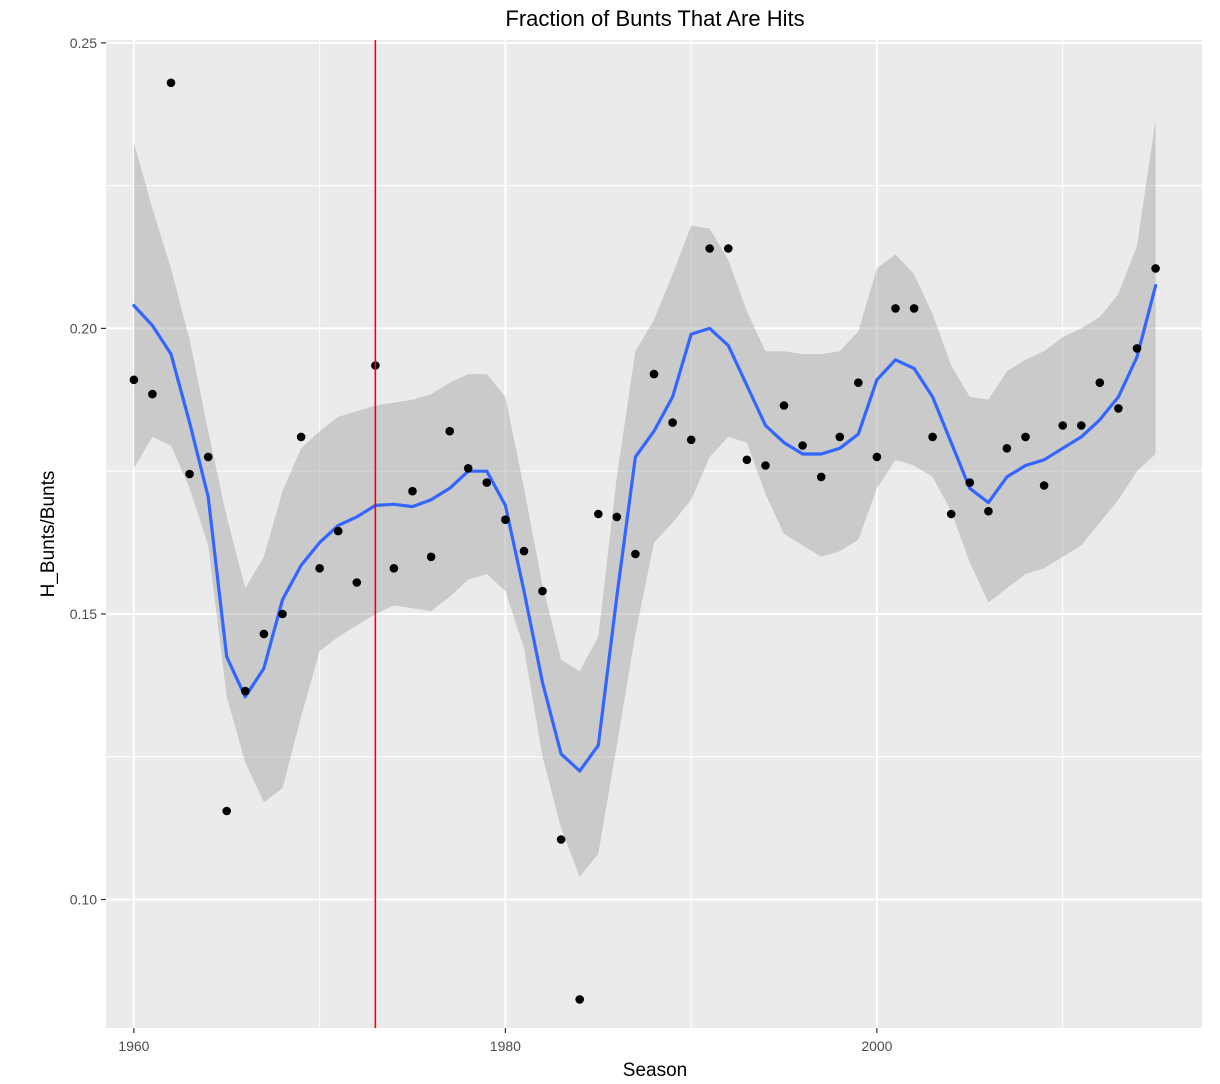 The height and width of the screenshot is (1084, 1220). Describe the element at coordinates (133, 1046) in the screenshot. I see `x-tick-label: 1960` at that location.